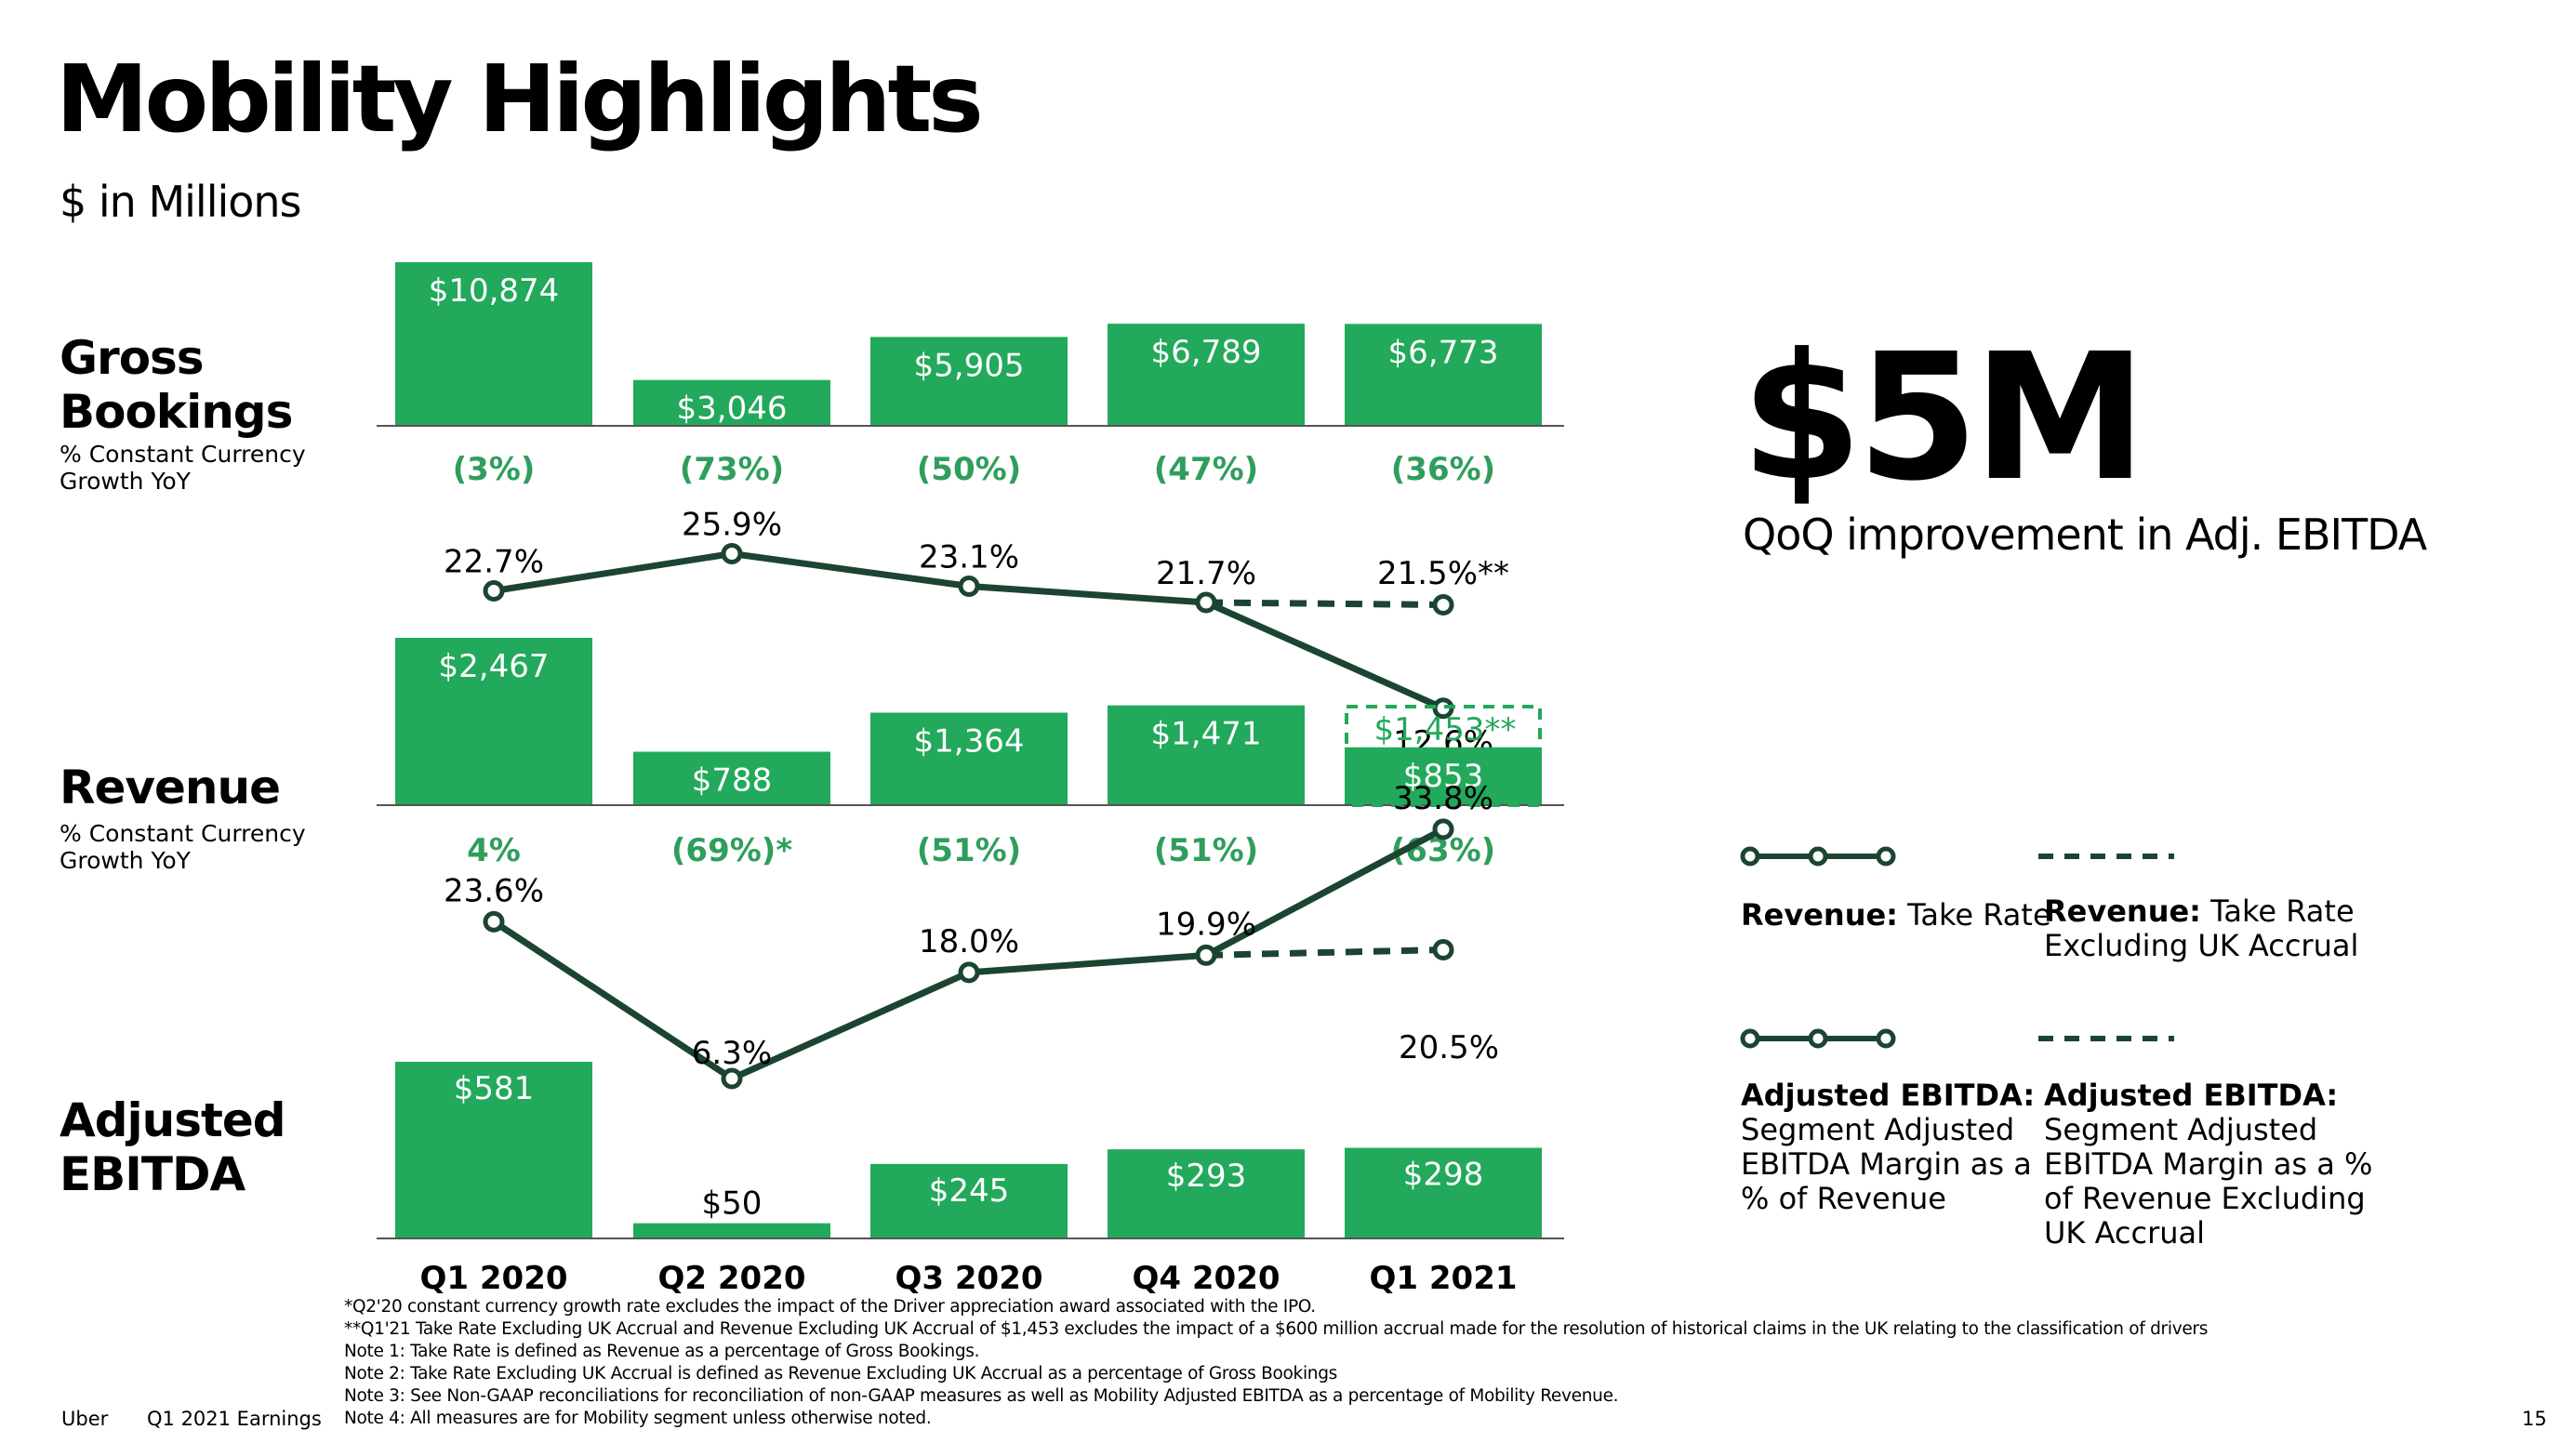 The image size is (2561, 1456). Describe the element at coordinates (2191, 1095) in the screenshot. I see `legend-margin-ex-uk-bold: Adjusted EBITDA:` at that location.